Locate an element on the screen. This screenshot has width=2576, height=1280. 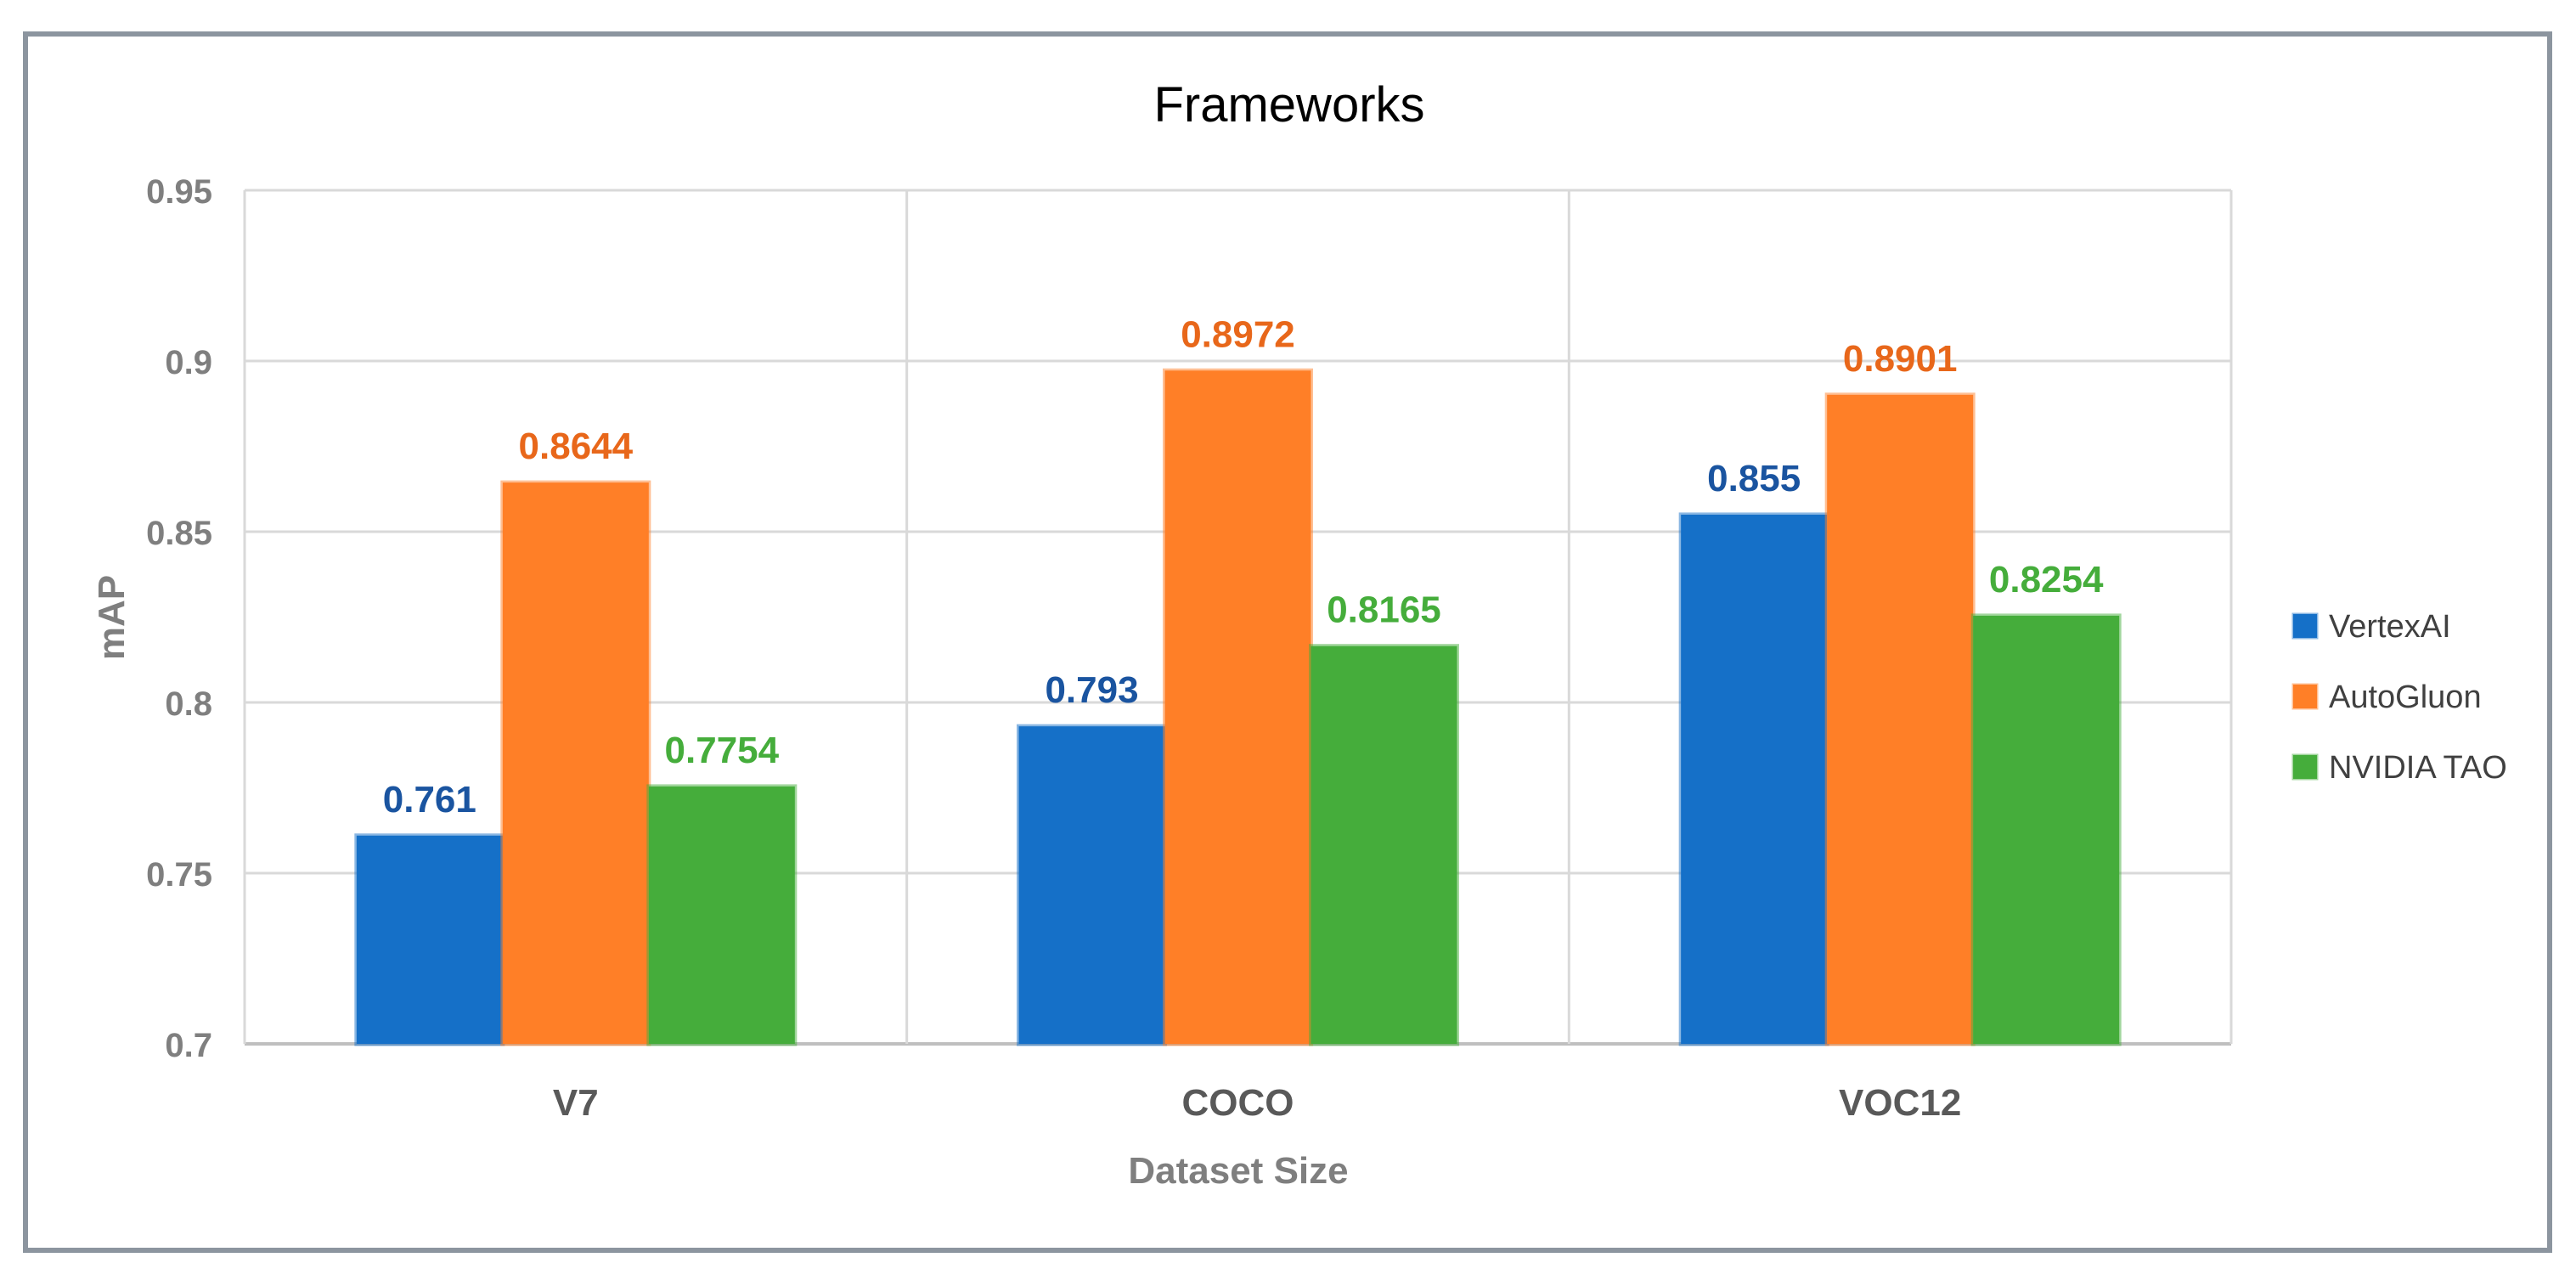
y-ticks-layer: 0.7 0.75 0.8 0.85 0.9 0.95 is located at coordinates (179, 618).